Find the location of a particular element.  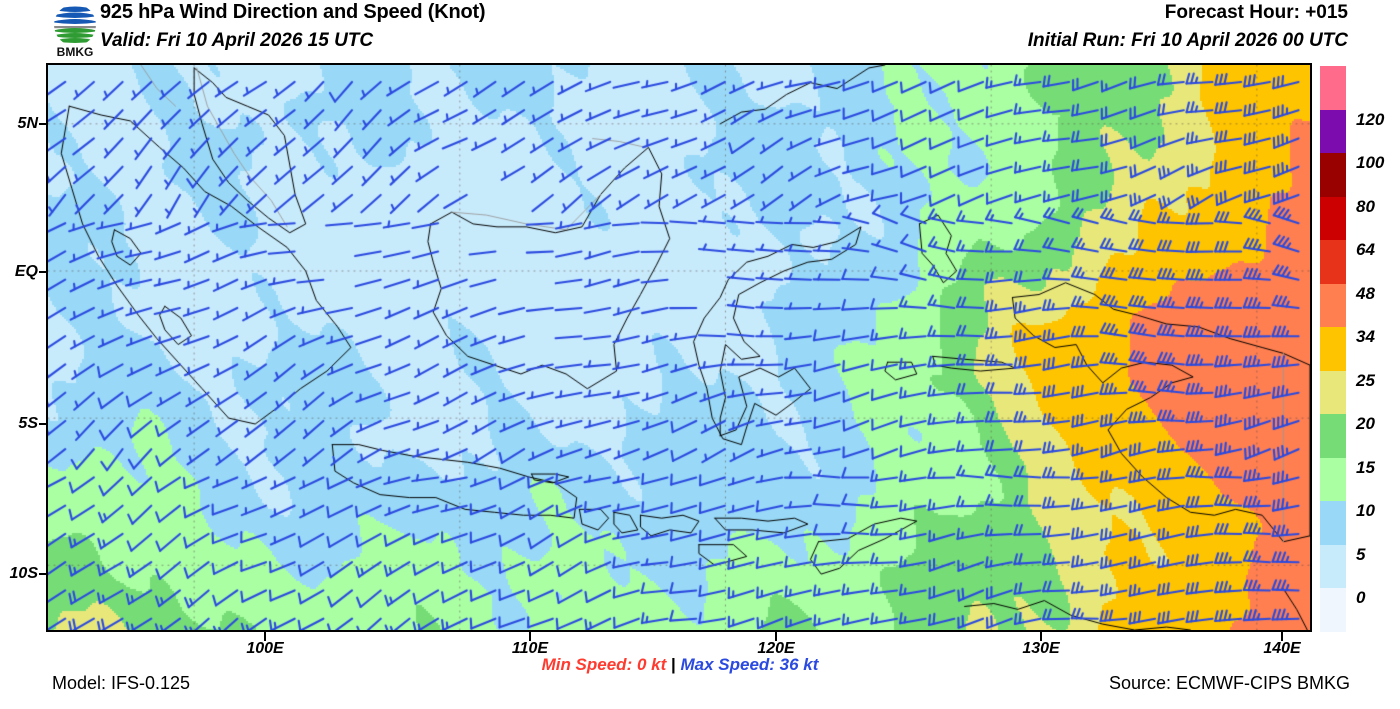

y-axis-label: EQ is located at coordinates (26, 271).